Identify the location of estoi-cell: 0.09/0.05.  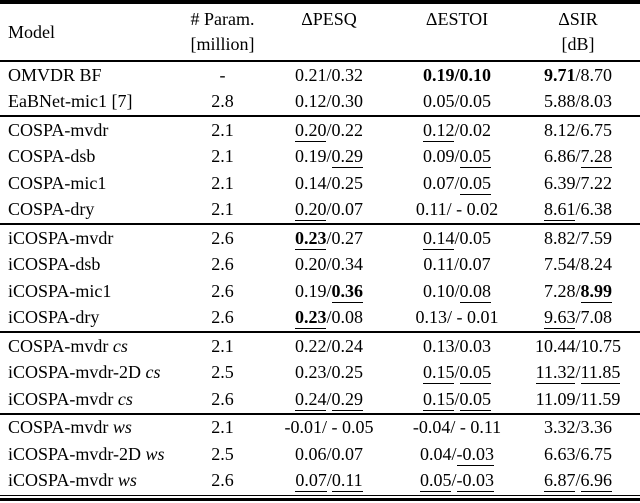
(457, 157).